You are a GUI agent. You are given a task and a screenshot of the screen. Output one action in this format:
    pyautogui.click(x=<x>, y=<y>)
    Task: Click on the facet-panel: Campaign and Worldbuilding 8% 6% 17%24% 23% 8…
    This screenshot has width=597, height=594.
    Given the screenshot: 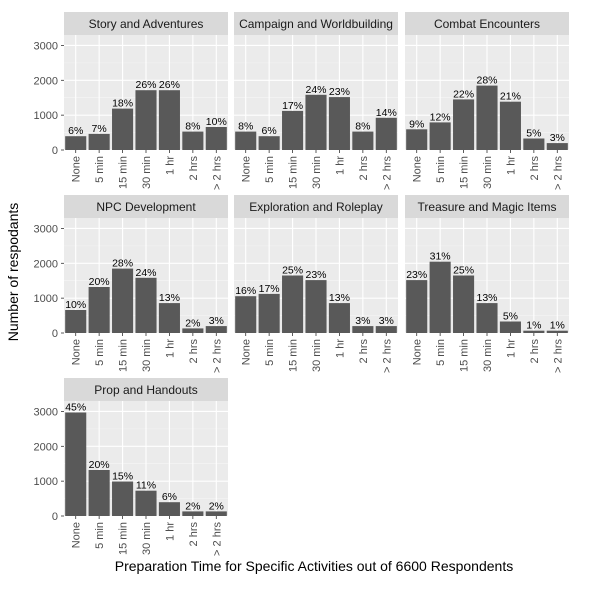 What is the action you would take?
    pyautogui.click(x=316, y=101)
    